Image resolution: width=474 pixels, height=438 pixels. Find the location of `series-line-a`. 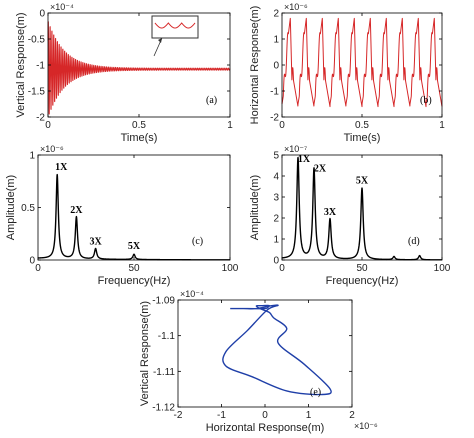

series-line-a is located at coordinates (139, 68).